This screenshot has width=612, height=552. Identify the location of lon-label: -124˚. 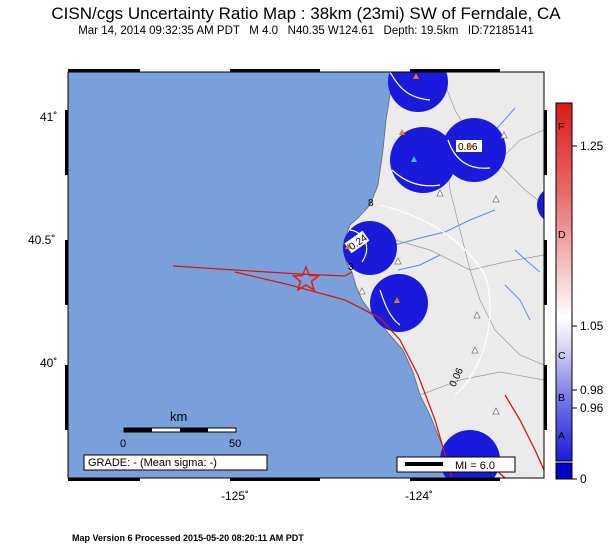
(419, 496).